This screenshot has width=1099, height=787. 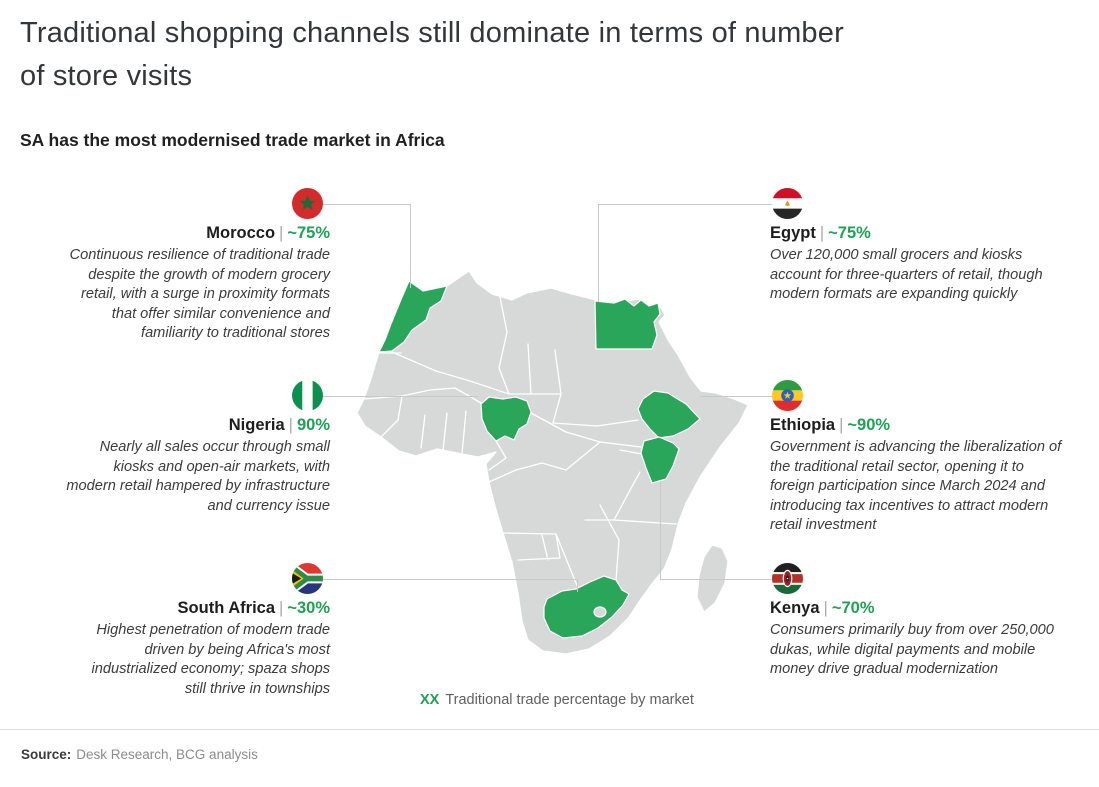 I want to click on source-label: Source:, so click(x=46, y=754).